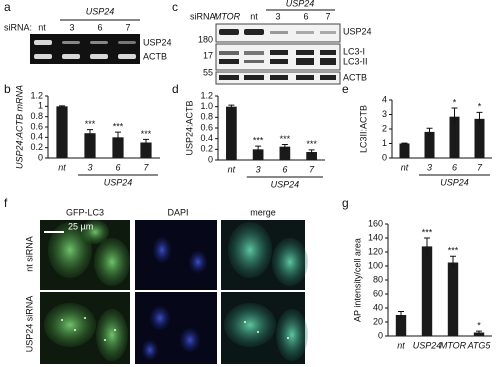 The image size is (500, 367). I want to click on y-tick-label: 2, so click(384, 128).